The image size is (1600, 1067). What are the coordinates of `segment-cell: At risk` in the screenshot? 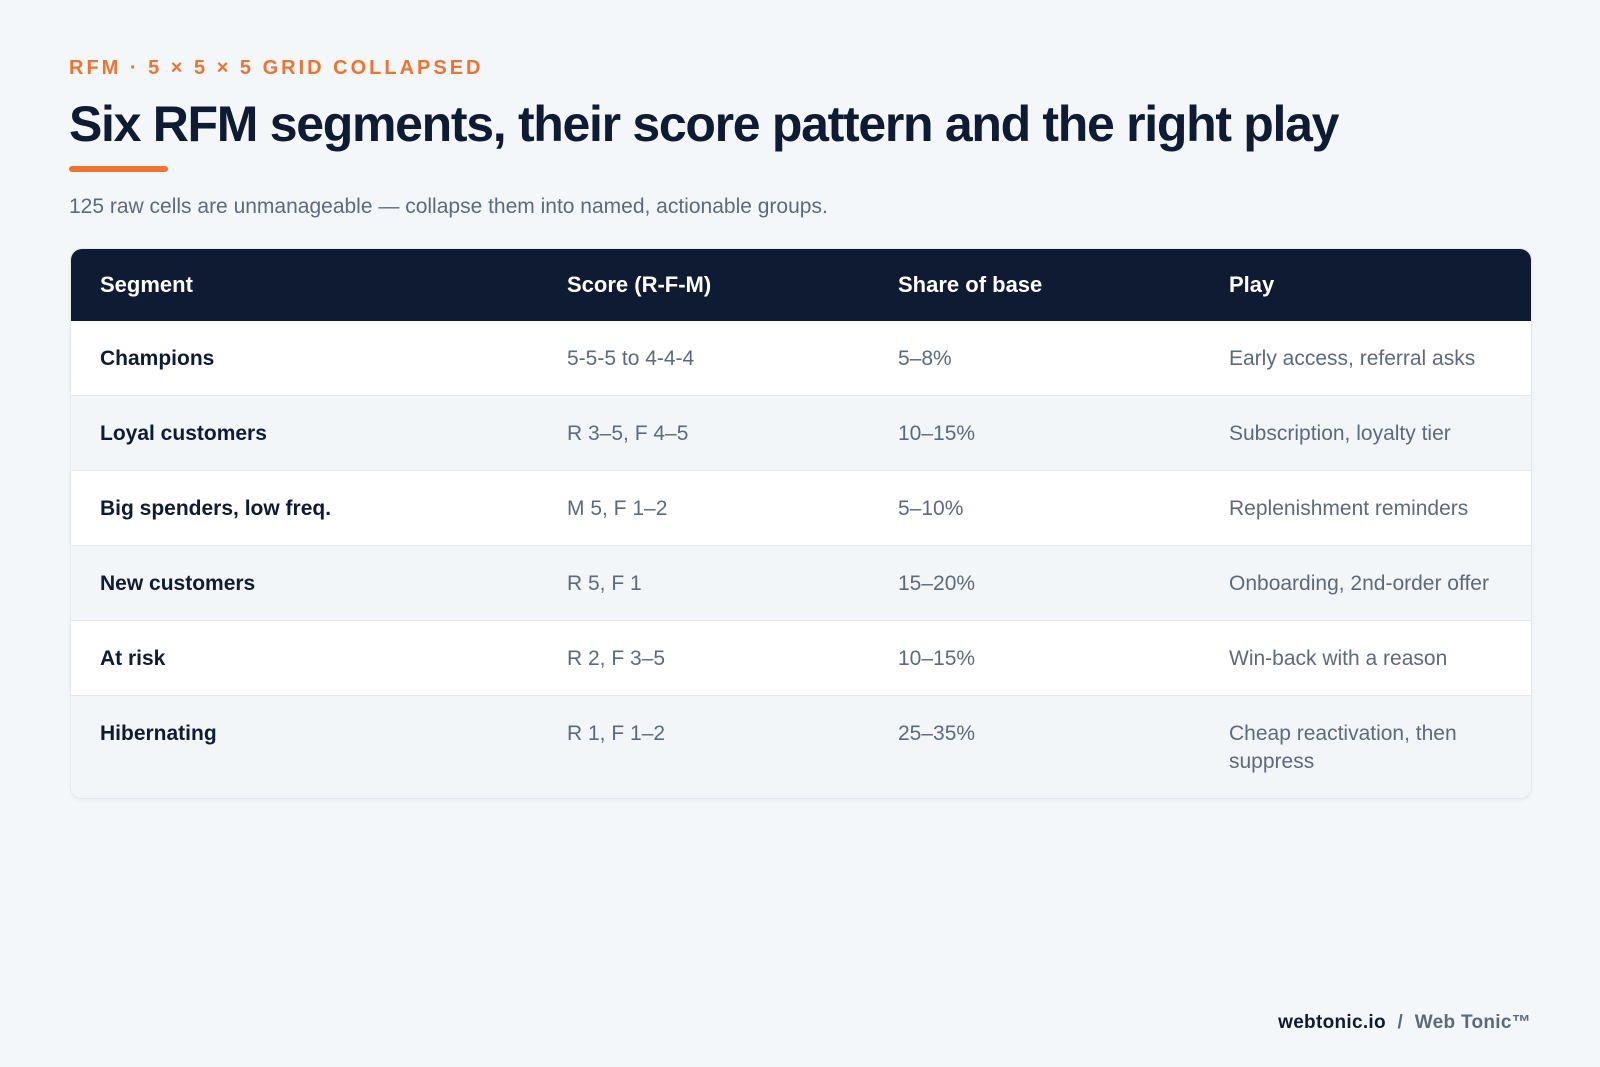 It's located at (304, 658).